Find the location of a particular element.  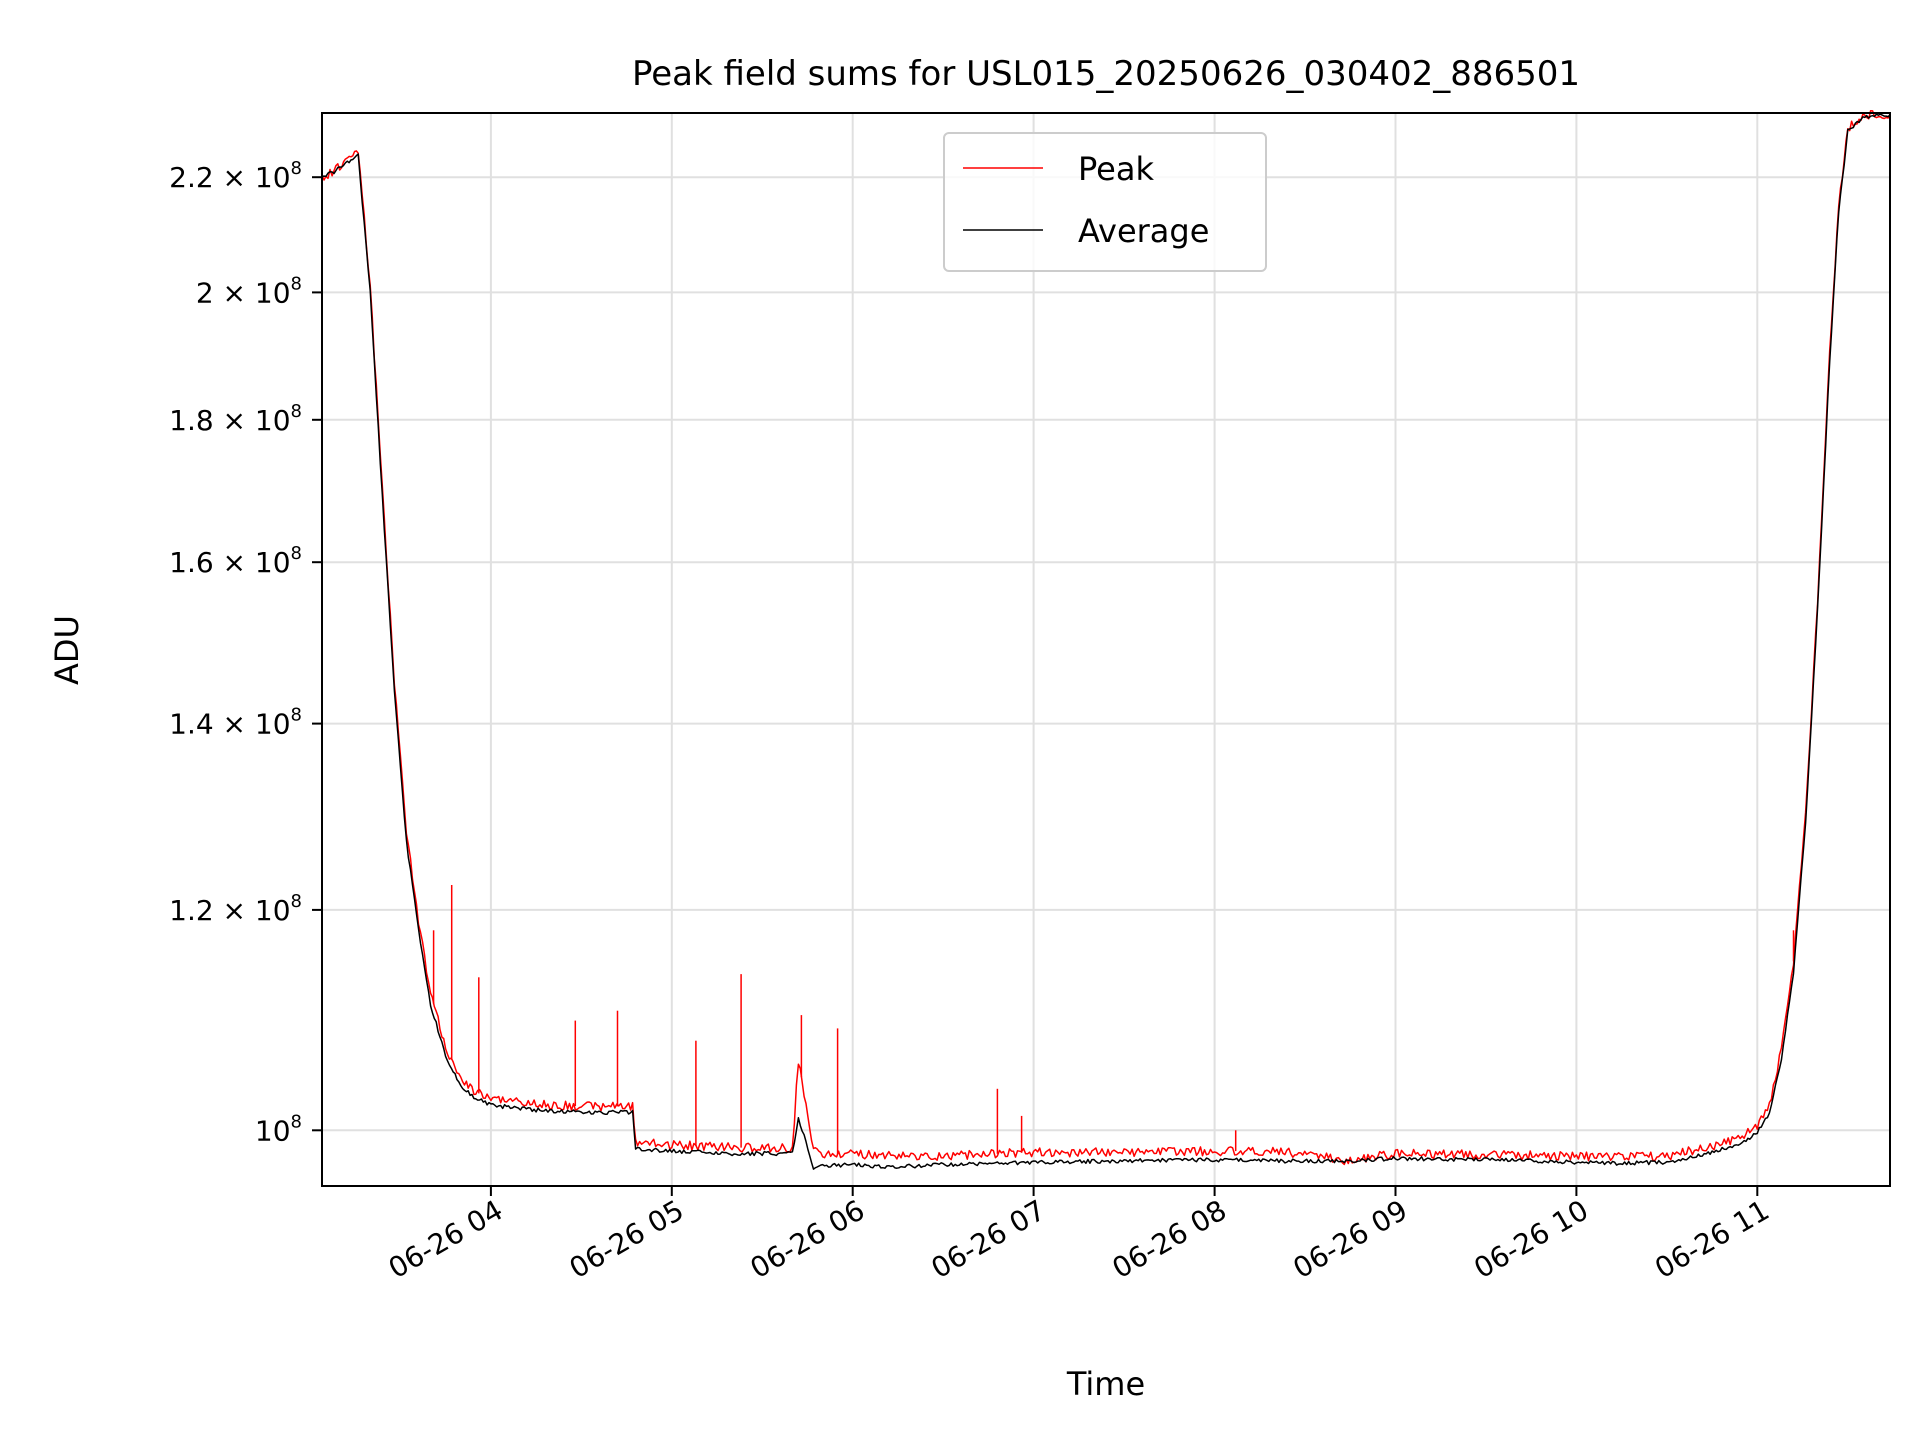

y-axis-label: ADU is located at coordinates (67, 650).